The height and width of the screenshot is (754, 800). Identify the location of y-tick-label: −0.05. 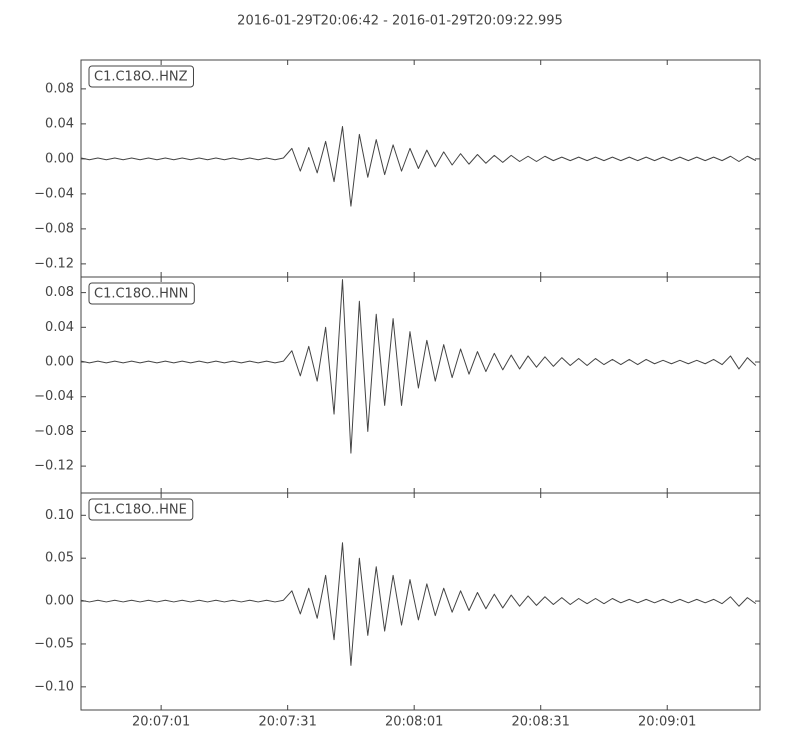
(54, 643).